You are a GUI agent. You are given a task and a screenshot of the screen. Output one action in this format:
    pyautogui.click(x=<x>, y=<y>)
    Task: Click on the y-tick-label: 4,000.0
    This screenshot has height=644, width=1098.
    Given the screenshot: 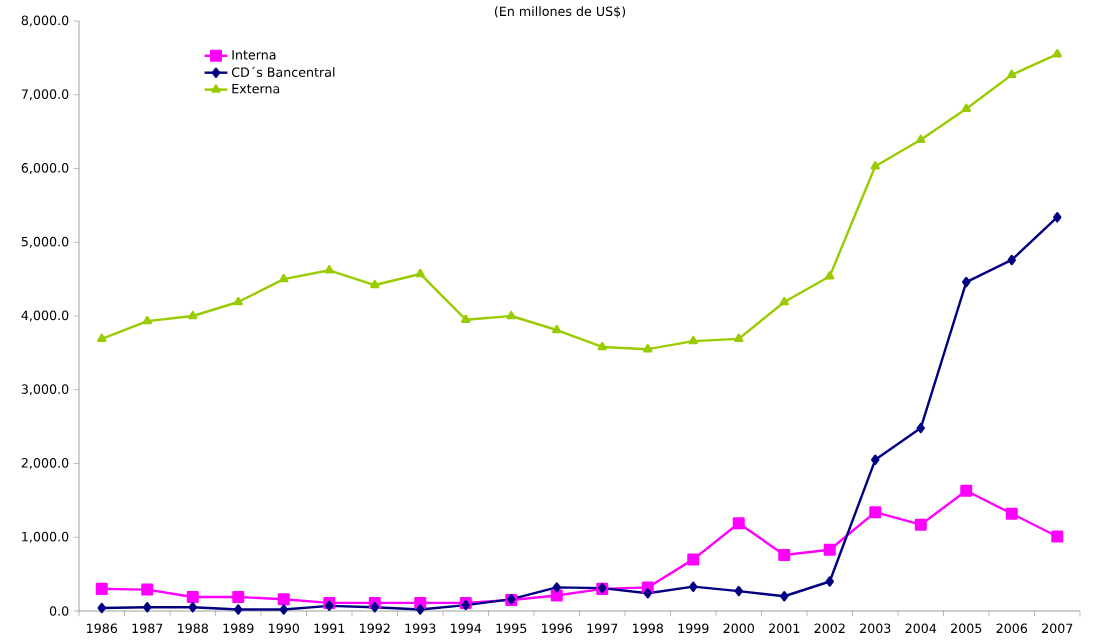 What is the action you would take?
    pyautogui.click(x=45, y=316)
    